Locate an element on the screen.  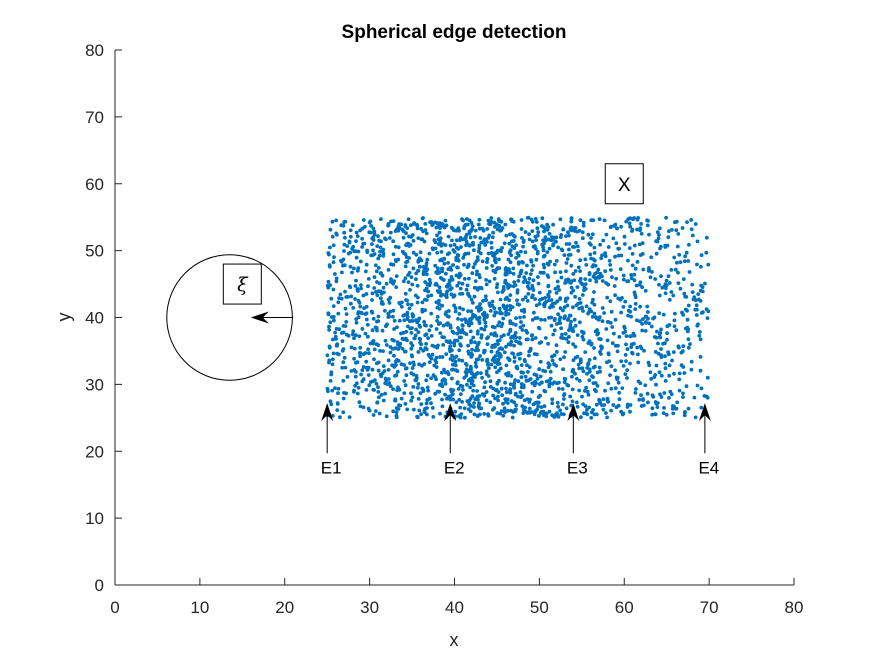
y-tick-label: 20 is located at coordinates (94, 451).